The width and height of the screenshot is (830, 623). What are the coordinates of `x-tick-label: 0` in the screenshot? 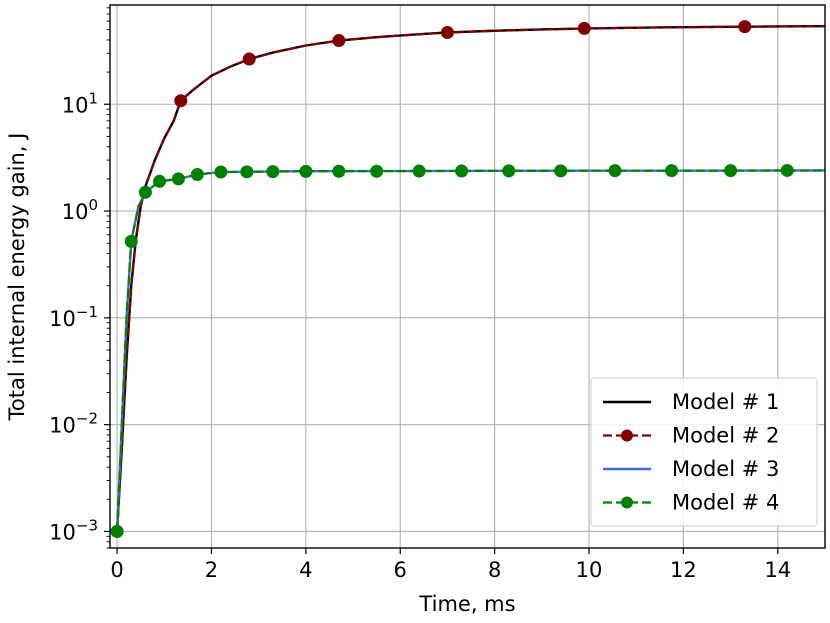 It's located at (116, 570).